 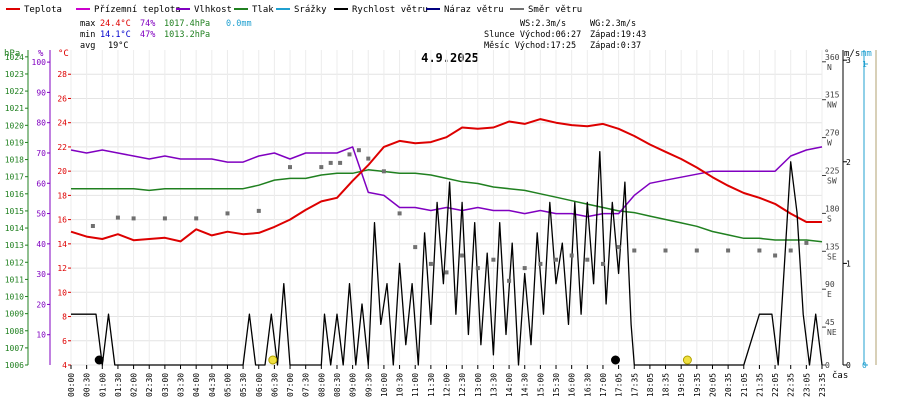 What do you see at coordinates (822, 385) in the screenshot?
I see `tick-label-time: 23:35` at bounding box center [822, 385].